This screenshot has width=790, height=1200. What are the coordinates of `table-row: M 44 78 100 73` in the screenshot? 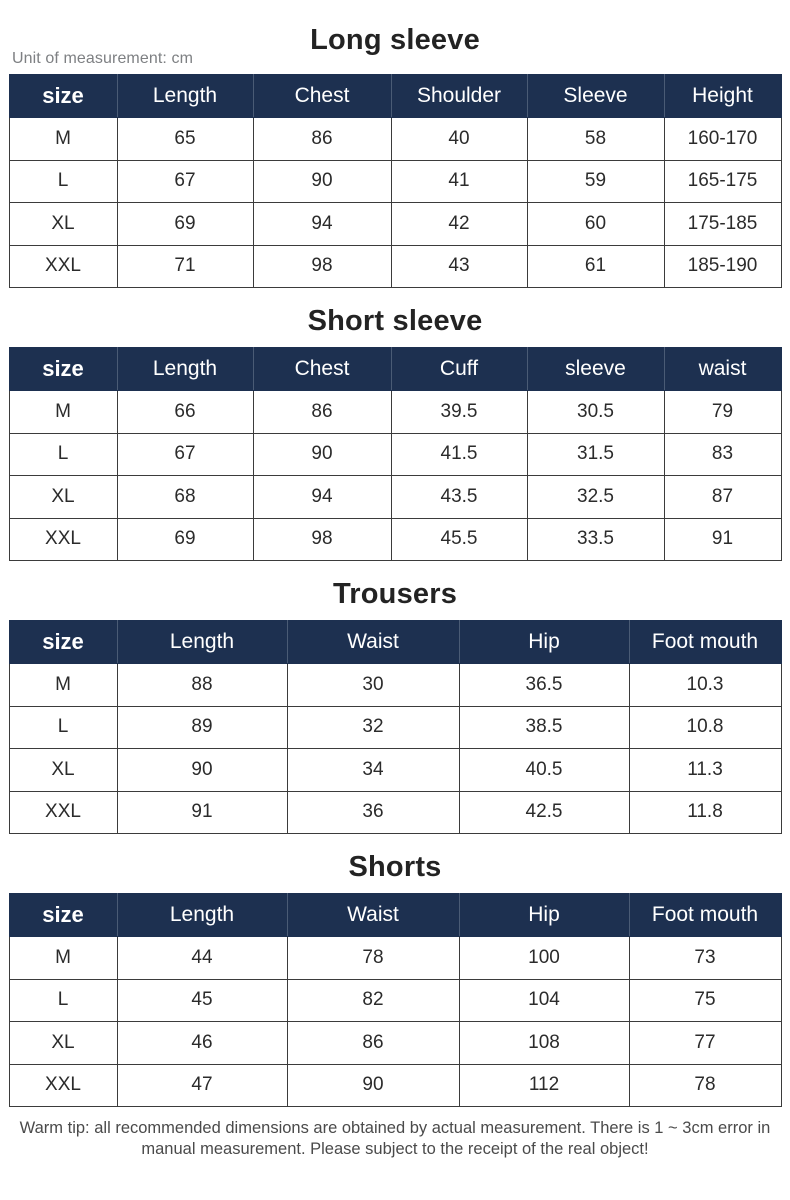 It's located at (395, 958).